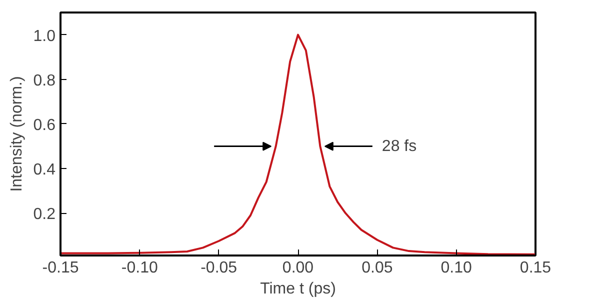 This screenshot has height=300, width=595. What do you see at coordinates (44, 36) in the screenshot?
I see `y-tick-label: 1.0` at bounding box center [44, 36].